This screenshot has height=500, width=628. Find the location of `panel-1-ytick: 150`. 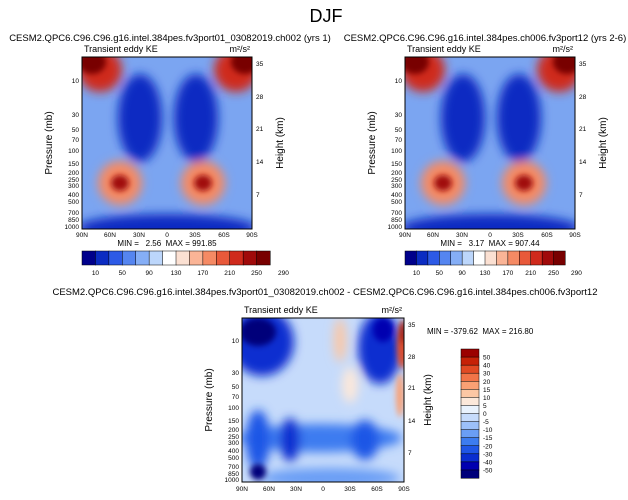

panel-1-ytick: 150 is located at coordinates (73, 164).